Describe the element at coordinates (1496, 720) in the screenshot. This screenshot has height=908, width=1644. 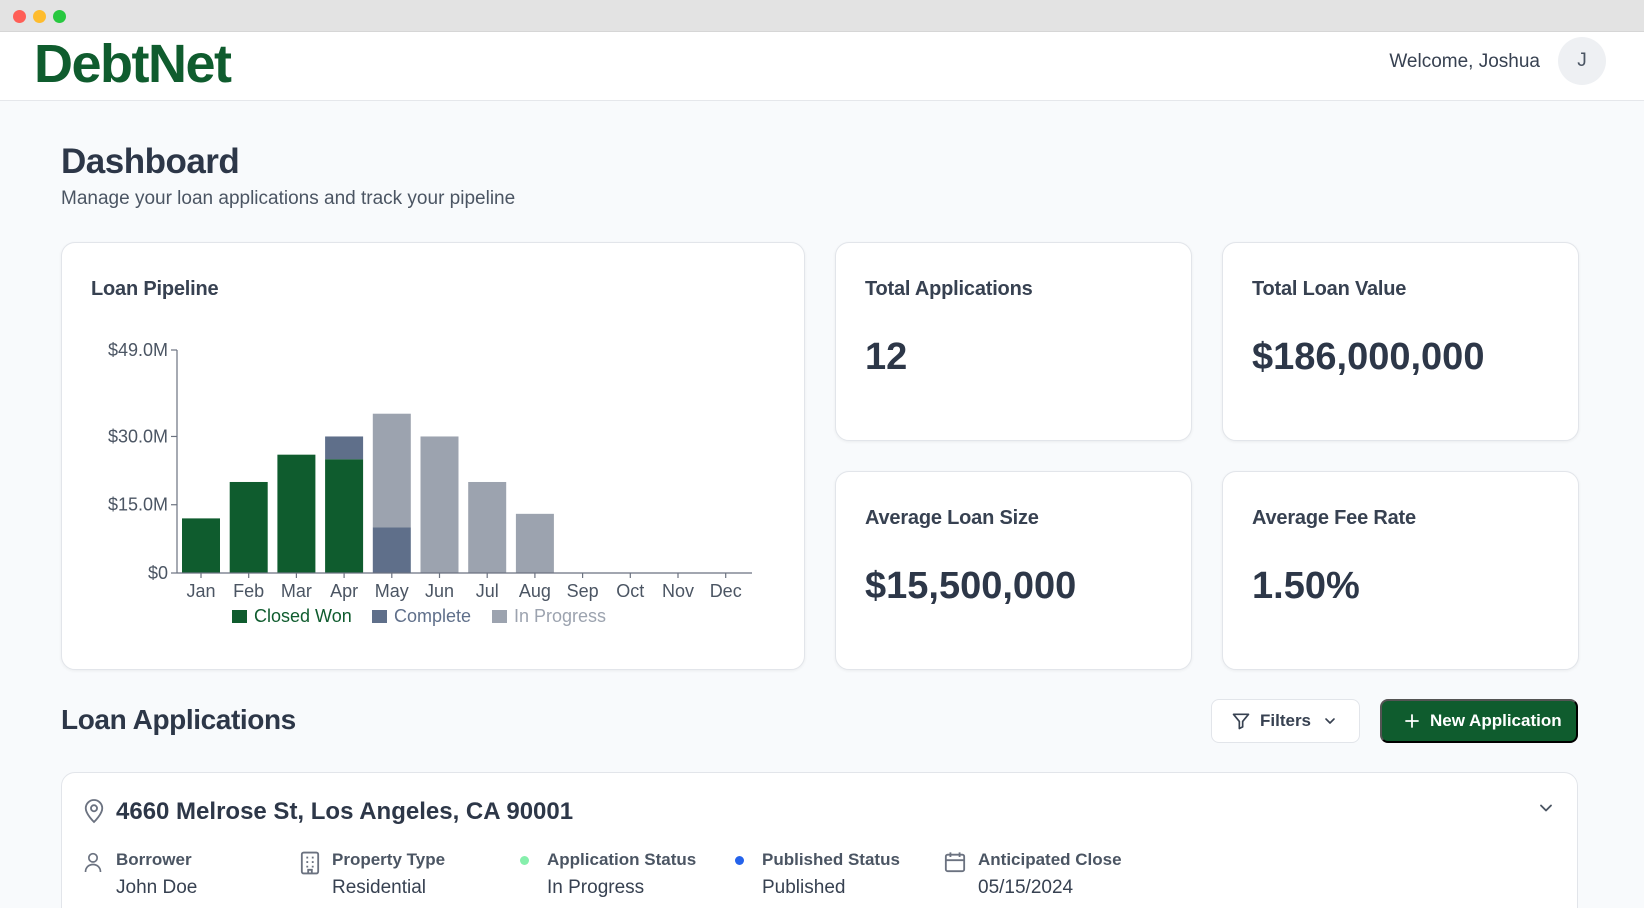
I see `new-application-label: New Application` at that location.